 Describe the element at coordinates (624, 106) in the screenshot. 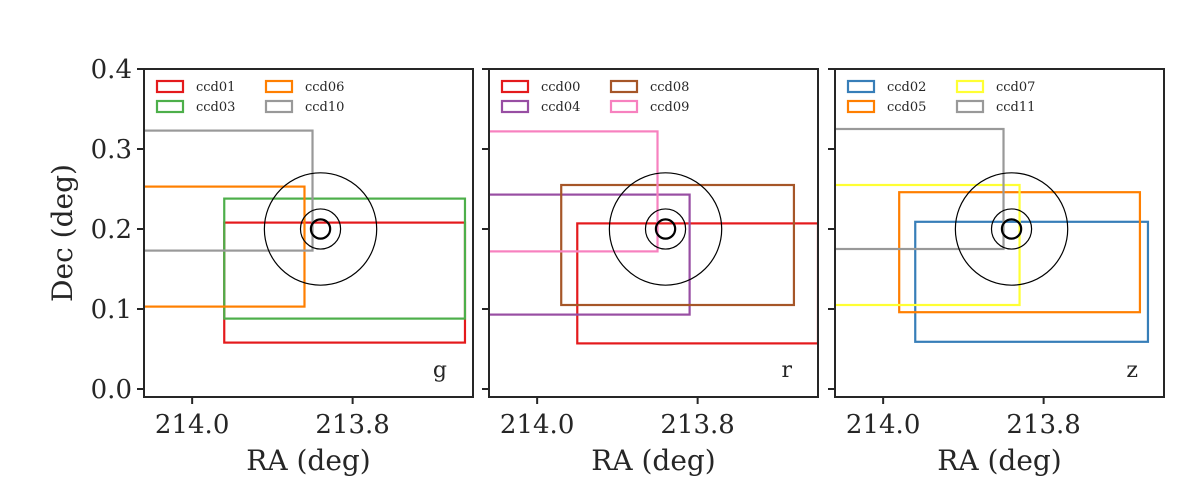

I see `legend-swatch-ccd09` at that location.